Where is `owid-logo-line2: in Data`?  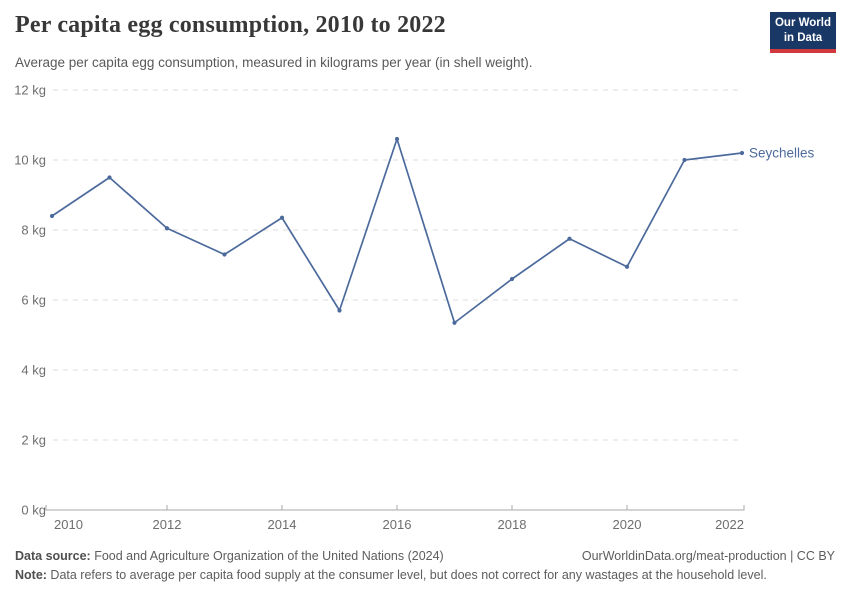
owid-logo-line2: in Data is located at coordinates (803, 37).